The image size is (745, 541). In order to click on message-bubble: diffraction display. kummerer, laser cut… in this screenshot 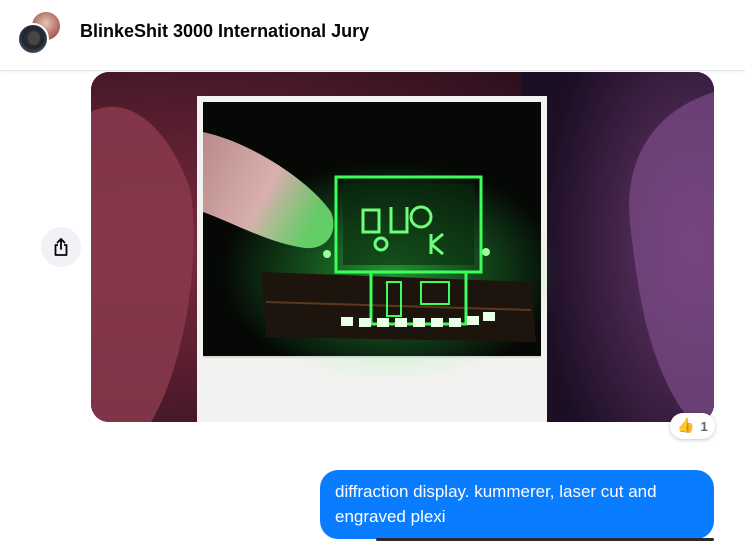, I will do `click(517, 504)`.